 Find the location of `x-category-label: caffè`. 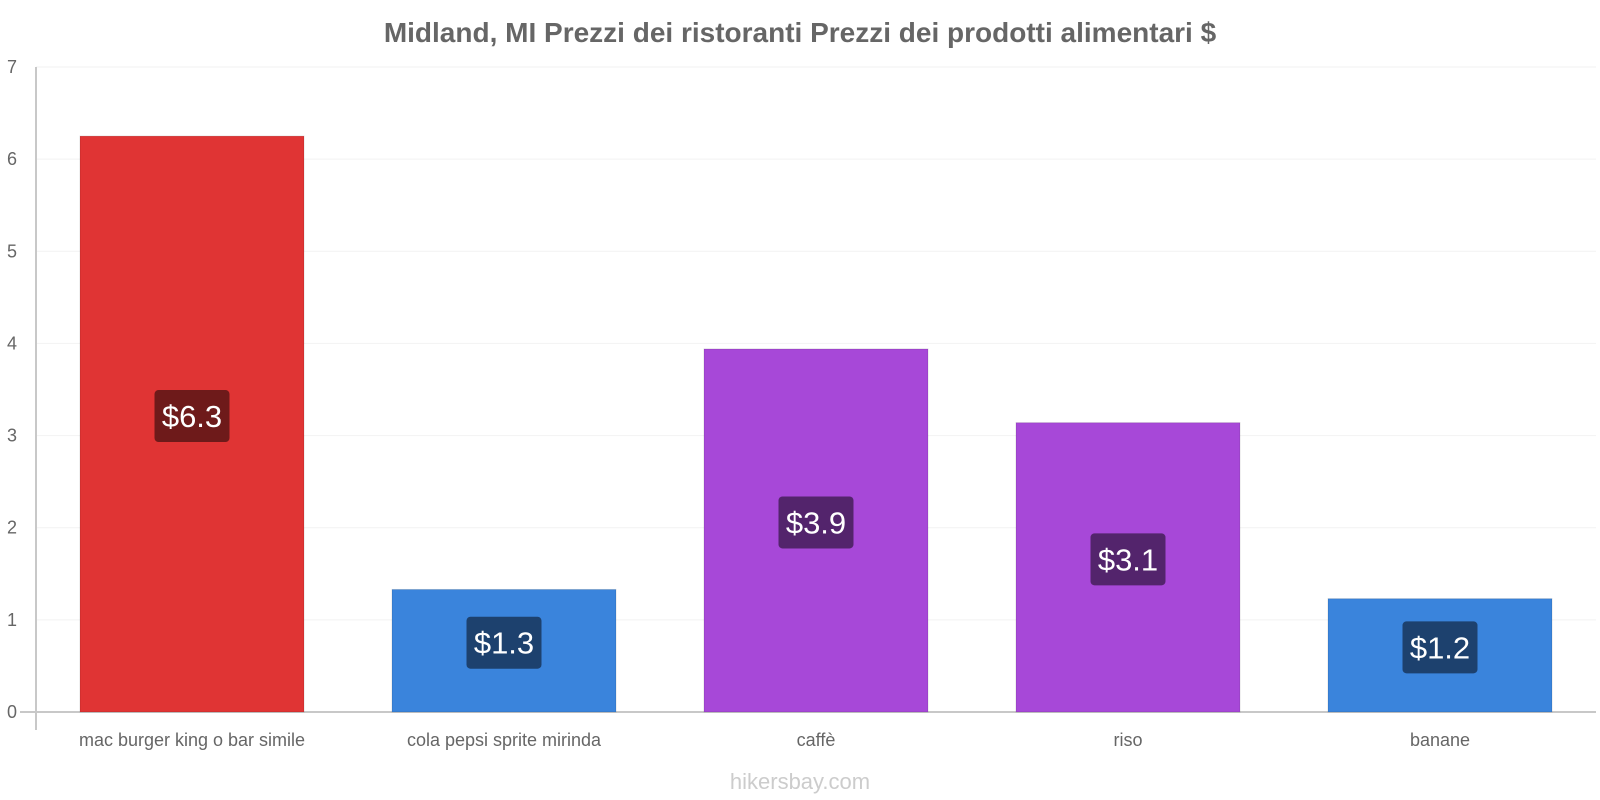

x-category-label: caffè is located at coordinates (816, 740).